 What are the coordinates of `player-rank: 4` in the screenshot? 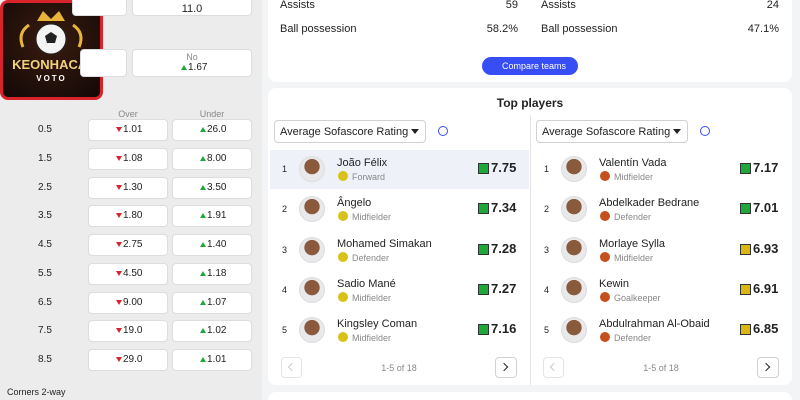 It's located at (285, 289).